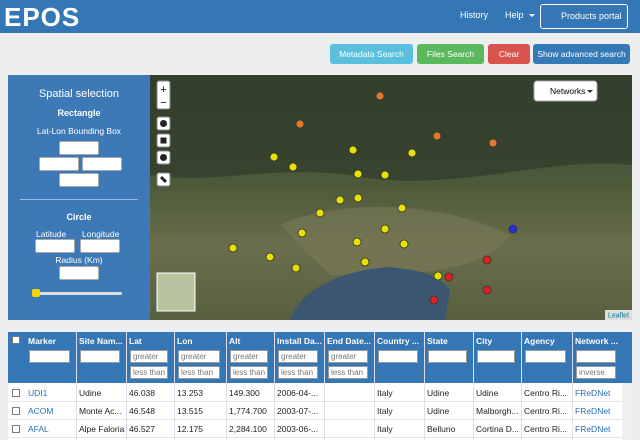 This screenshot has height=440, width=640. I want to click on networks-label: Networks, so click(567, 91).